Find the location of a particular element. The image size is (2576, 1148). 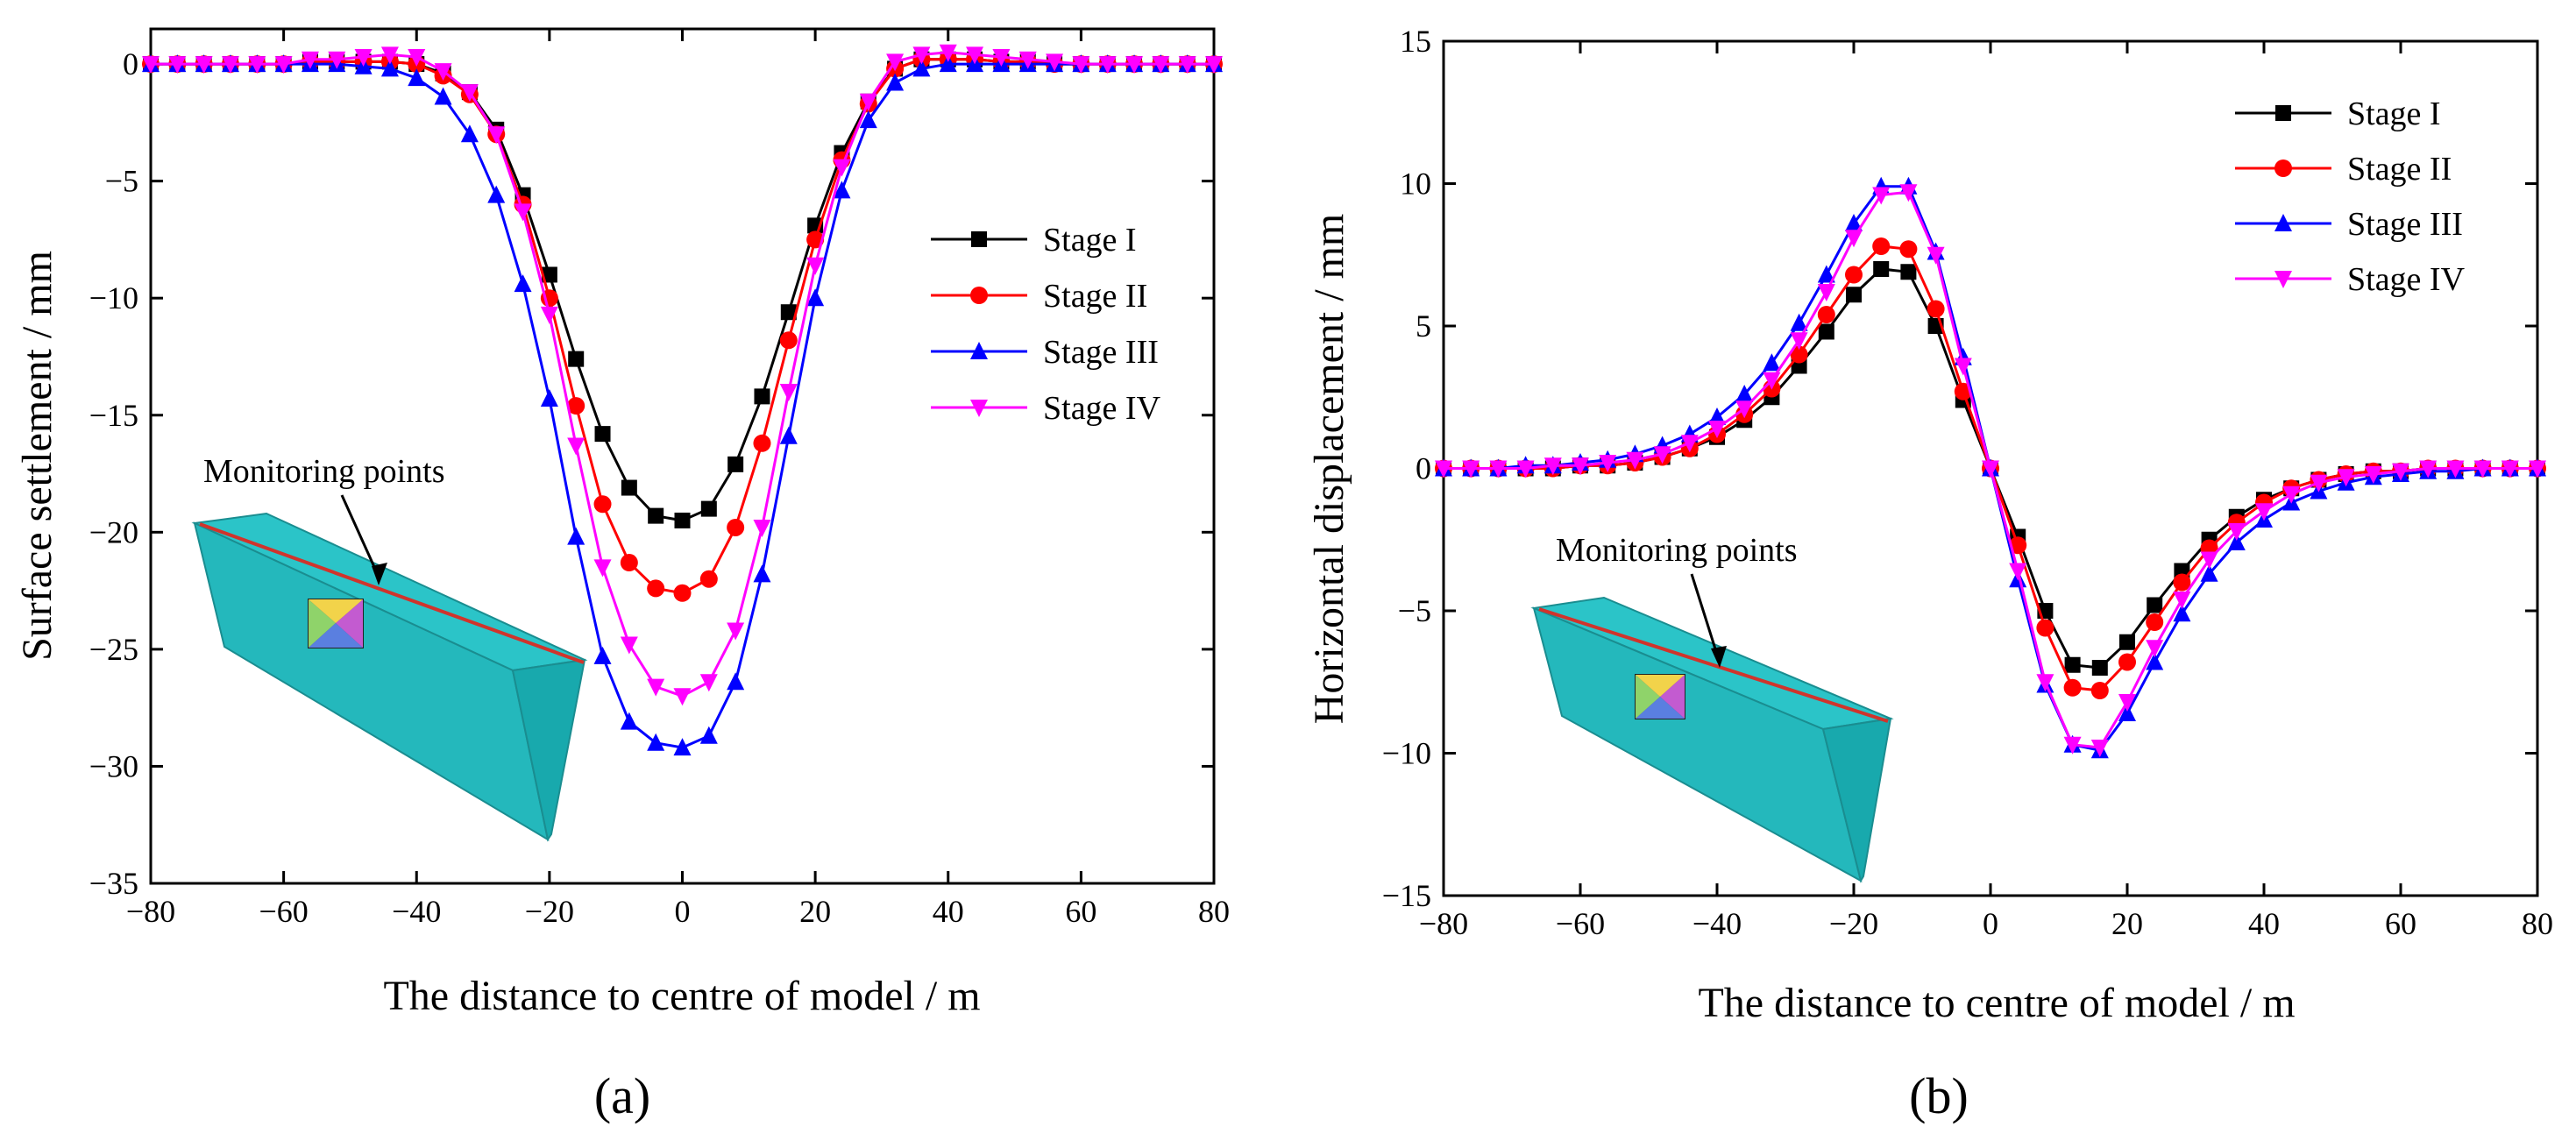

x-tick-label: −60 is located at coordinates (1580, 923).